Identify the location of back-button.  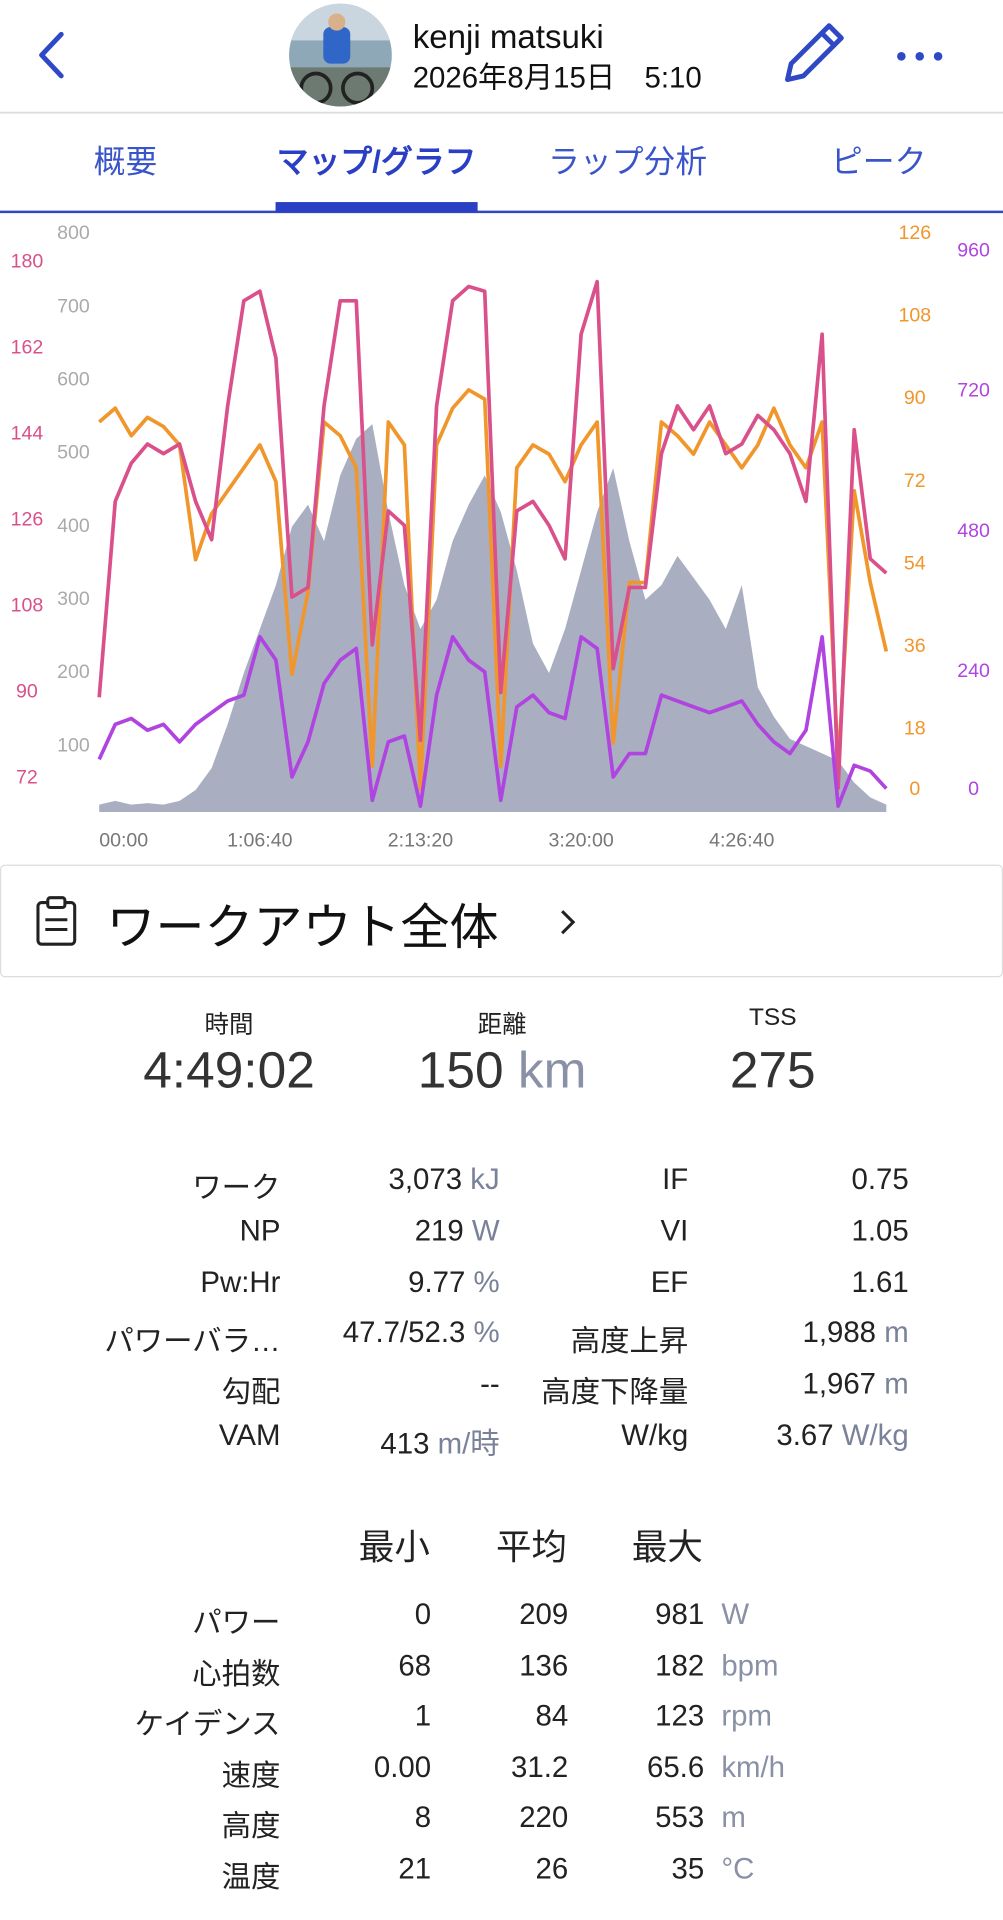
(51, 55).